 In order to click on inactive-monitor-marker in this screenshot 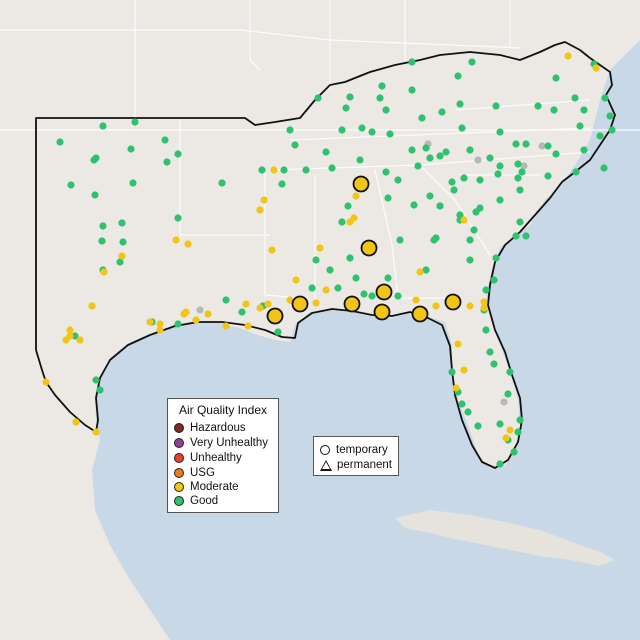, I will do `click(524, 166)`.